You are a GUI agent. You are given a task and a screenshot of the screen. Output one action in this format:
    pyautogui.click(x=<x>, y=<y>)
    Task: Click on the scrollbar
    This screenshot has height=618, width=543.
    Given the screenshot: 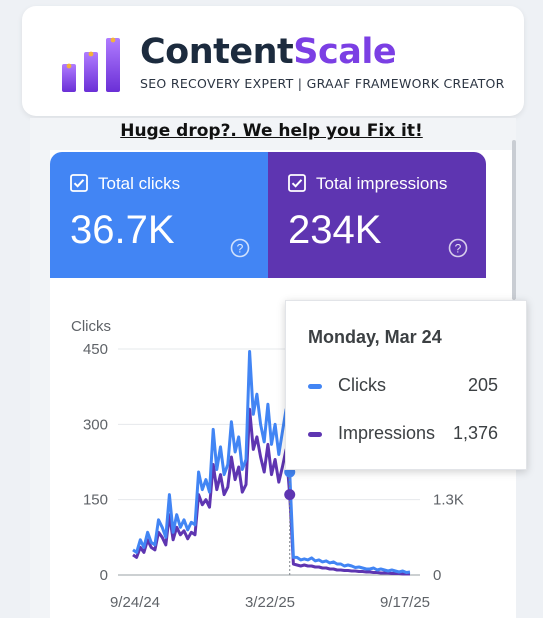 What is the action you would take?
    pyautogui.click(x=514, y=220)
    